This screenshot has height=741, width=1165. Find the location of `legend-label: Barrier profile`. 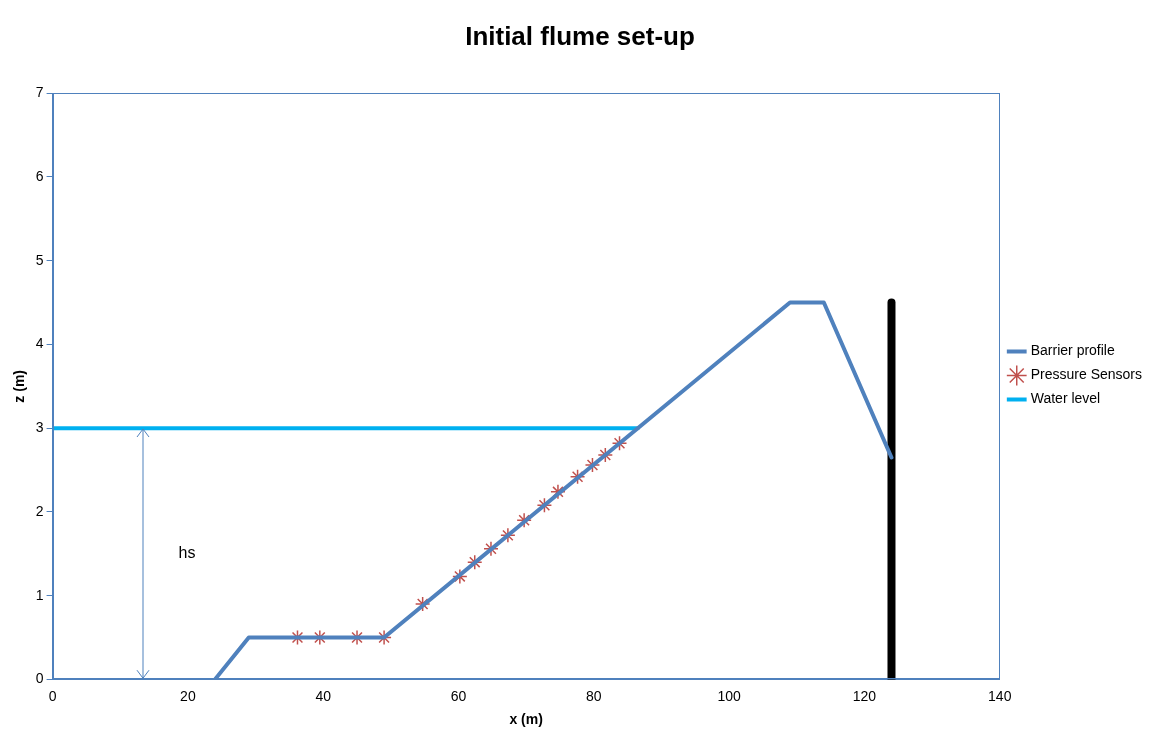

legend-label: Barrier profile is located at coordinates (1072, 350).